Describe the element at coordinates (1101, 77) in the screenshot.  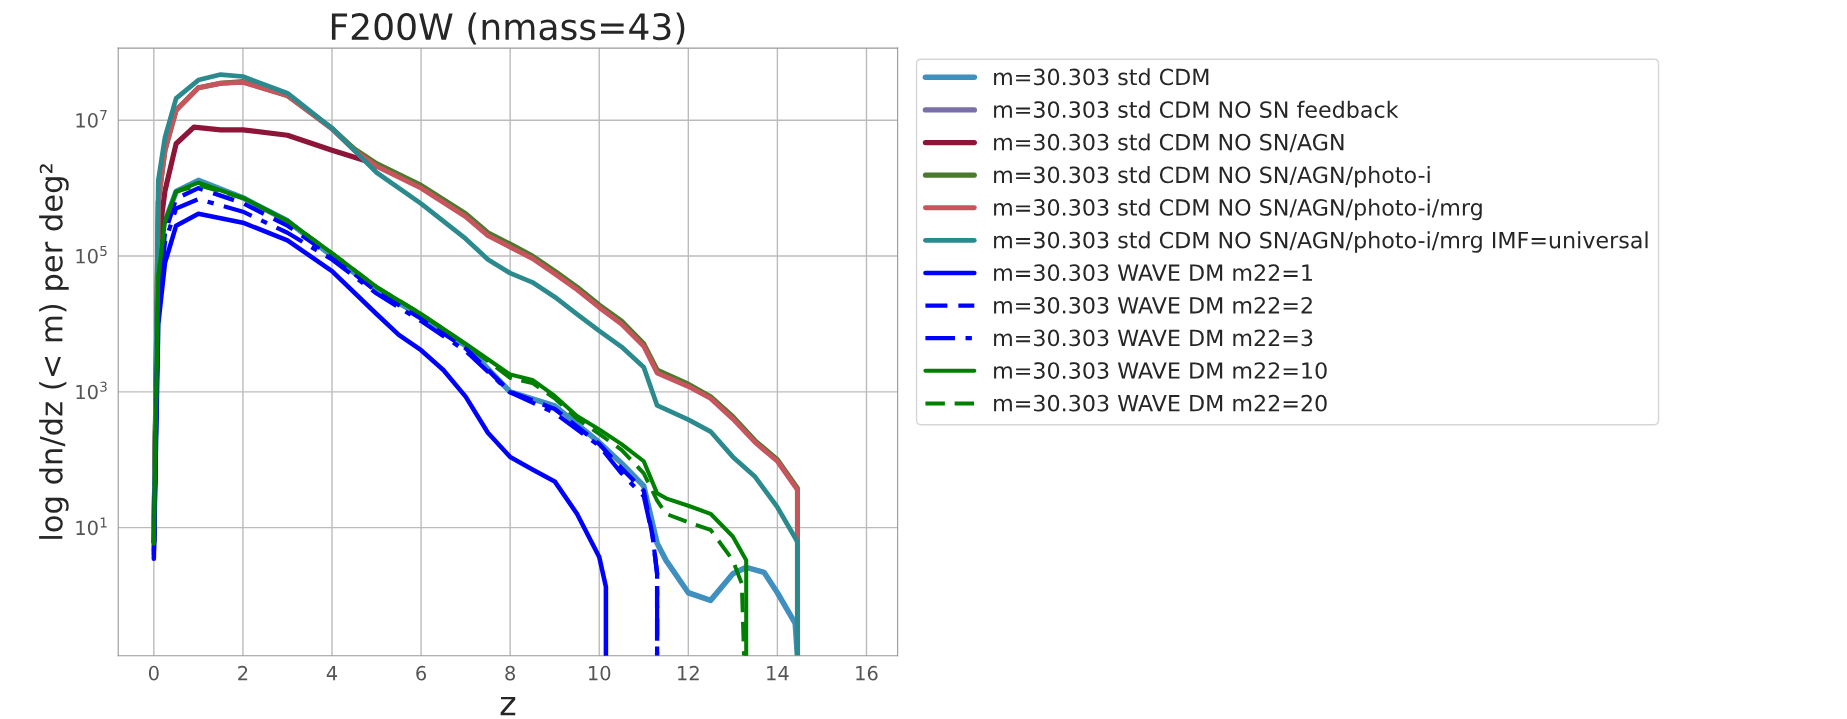
I see `legend-label: m=30.303 std CDM` at that location.